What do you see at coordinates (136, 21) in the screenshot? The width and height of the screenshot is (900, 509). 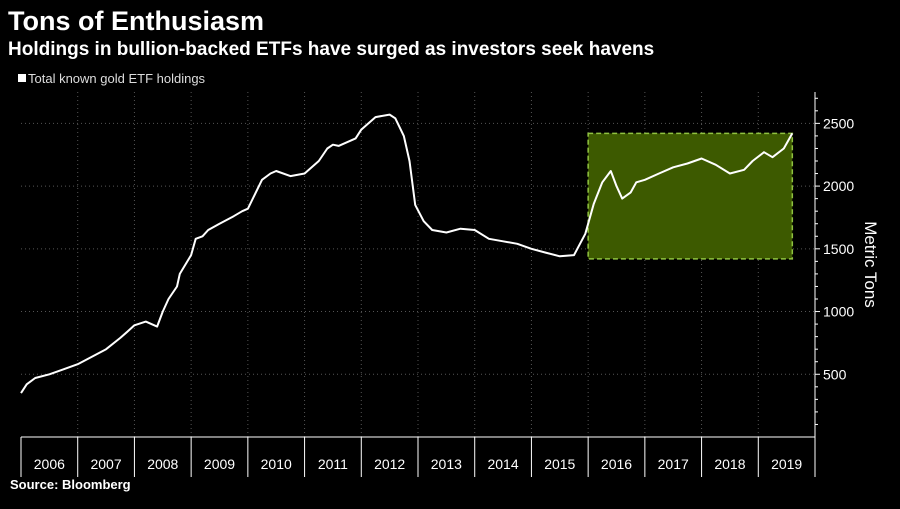 I see `chart-title: Tons of Enthusiasm` at bounding box center [136, 21].